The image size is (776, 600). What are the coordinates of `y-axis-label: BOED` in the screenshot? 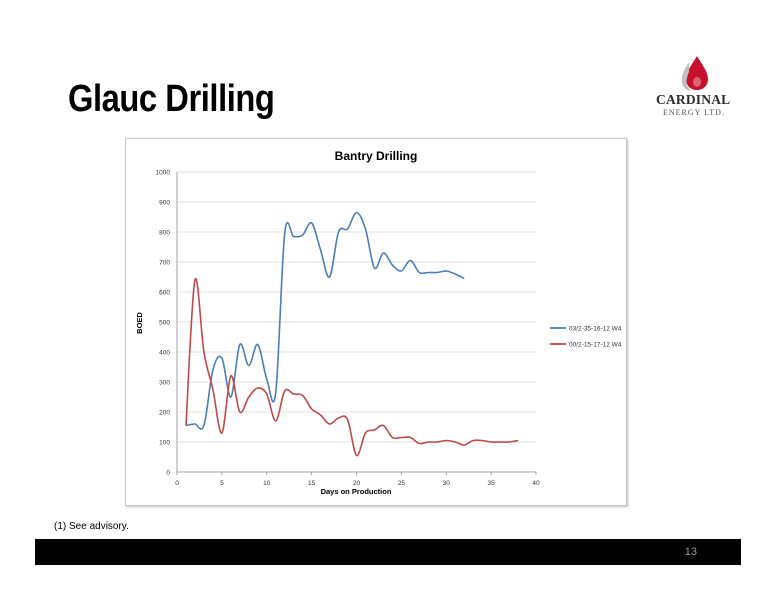 It's located at (139, 323).